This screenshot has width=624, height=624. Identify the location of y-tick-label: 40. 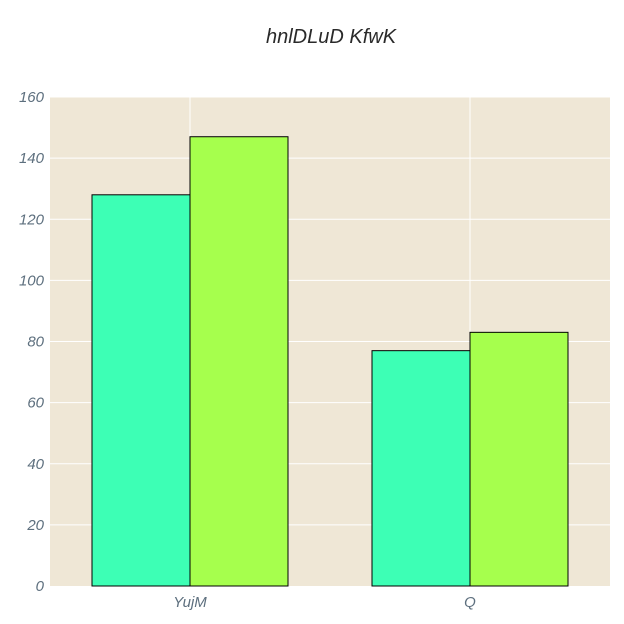
(35, 464).